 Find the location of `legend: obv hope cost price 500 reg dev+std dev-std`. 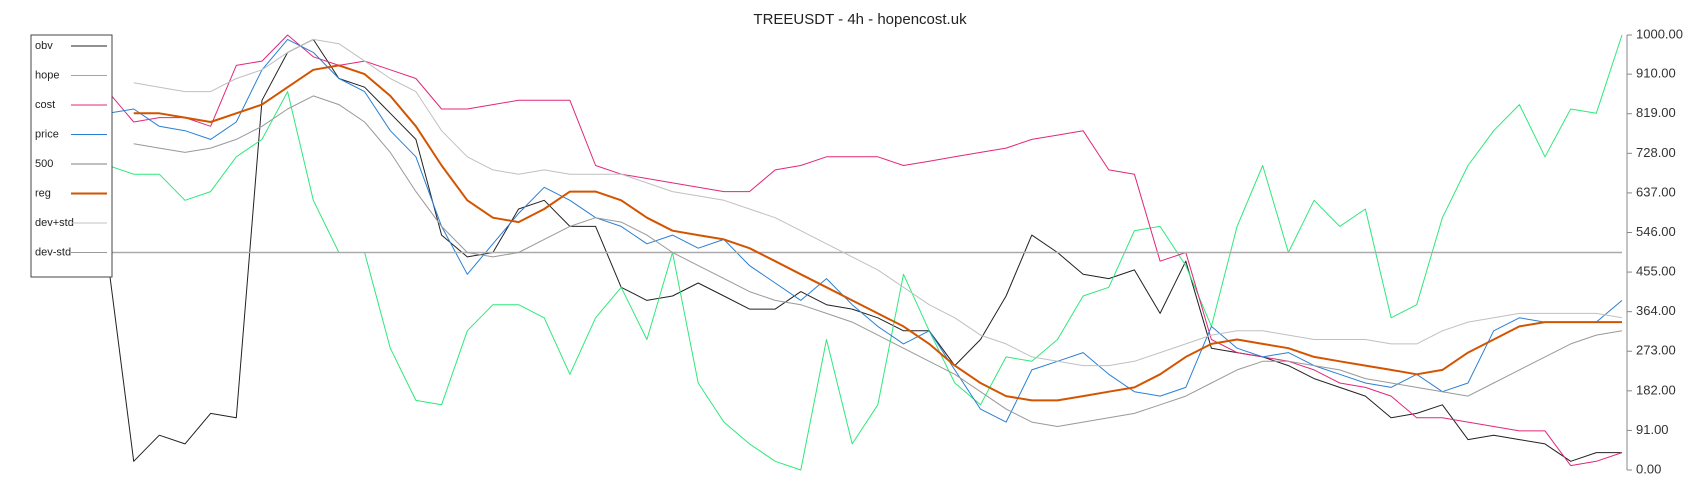

legend: obv hope cost price 500 reg dev+std dev-std is located at coordinates (71, 156).